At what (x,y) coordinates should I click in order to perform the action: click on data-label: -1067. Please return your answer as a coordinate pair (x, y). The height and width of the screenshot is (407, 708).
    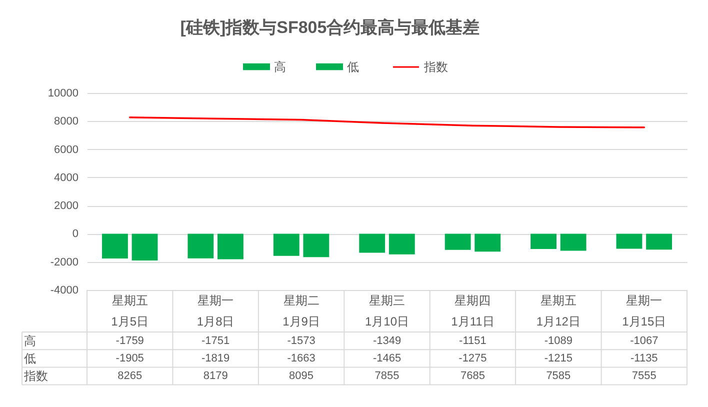
    Looking at the image, I should click on (644, 340).